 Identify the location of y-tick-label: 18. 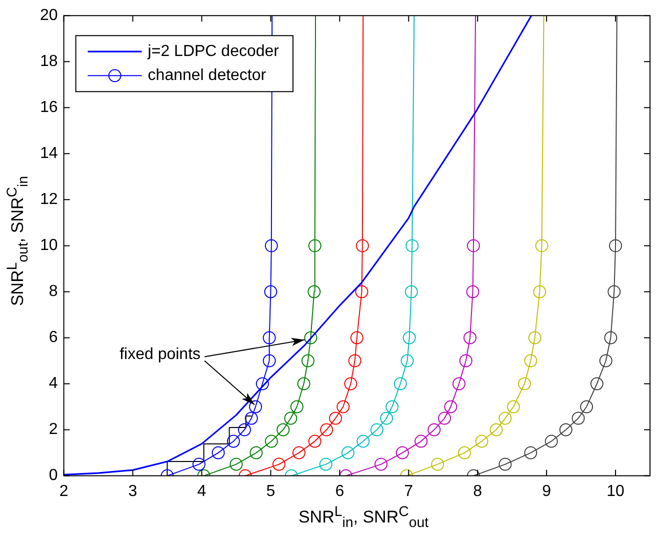
(49, 61).